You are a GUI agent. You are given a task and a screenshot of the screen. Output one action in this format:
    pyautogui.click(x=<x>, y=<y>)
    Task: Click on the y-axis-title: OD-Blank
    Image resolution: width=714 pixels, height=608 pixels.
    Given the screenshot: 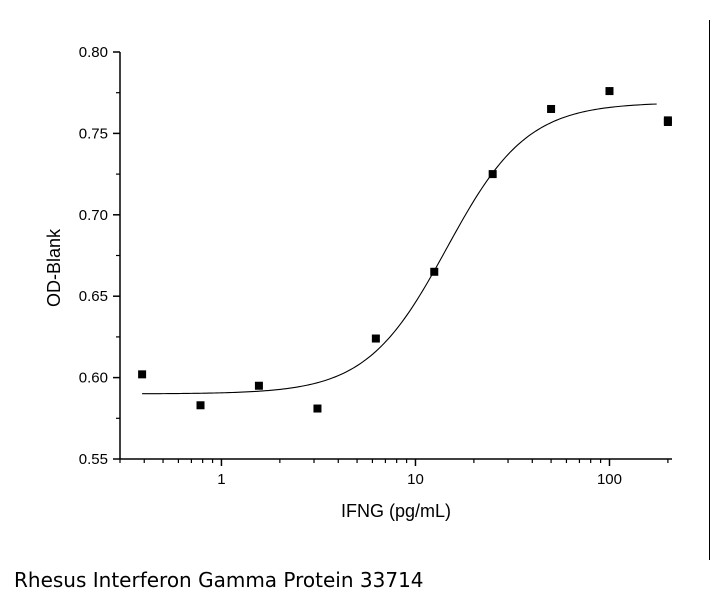 What is the action you would take?
    pyautogui.click(x=54, y=267)
    